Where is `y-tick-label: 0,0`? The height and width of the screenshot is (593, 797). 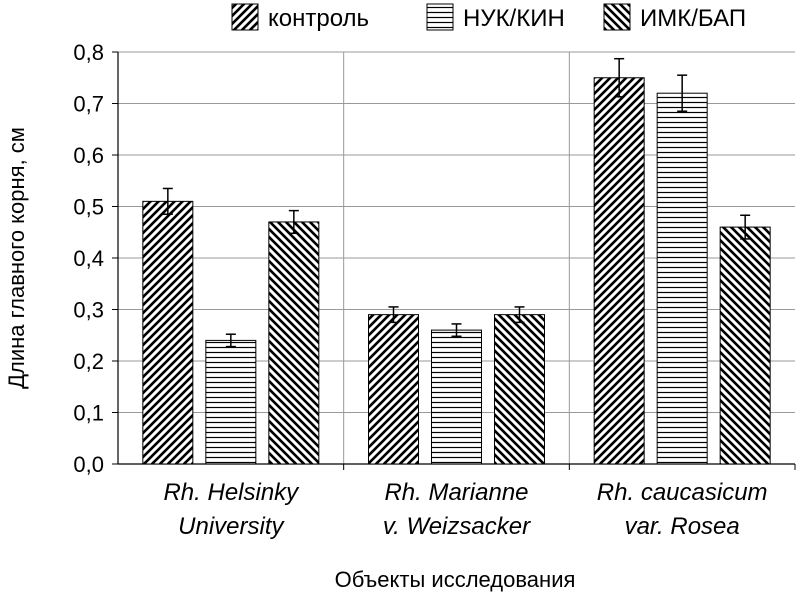 y-tick-label: 0,0 is located at coordinates (88, 464).